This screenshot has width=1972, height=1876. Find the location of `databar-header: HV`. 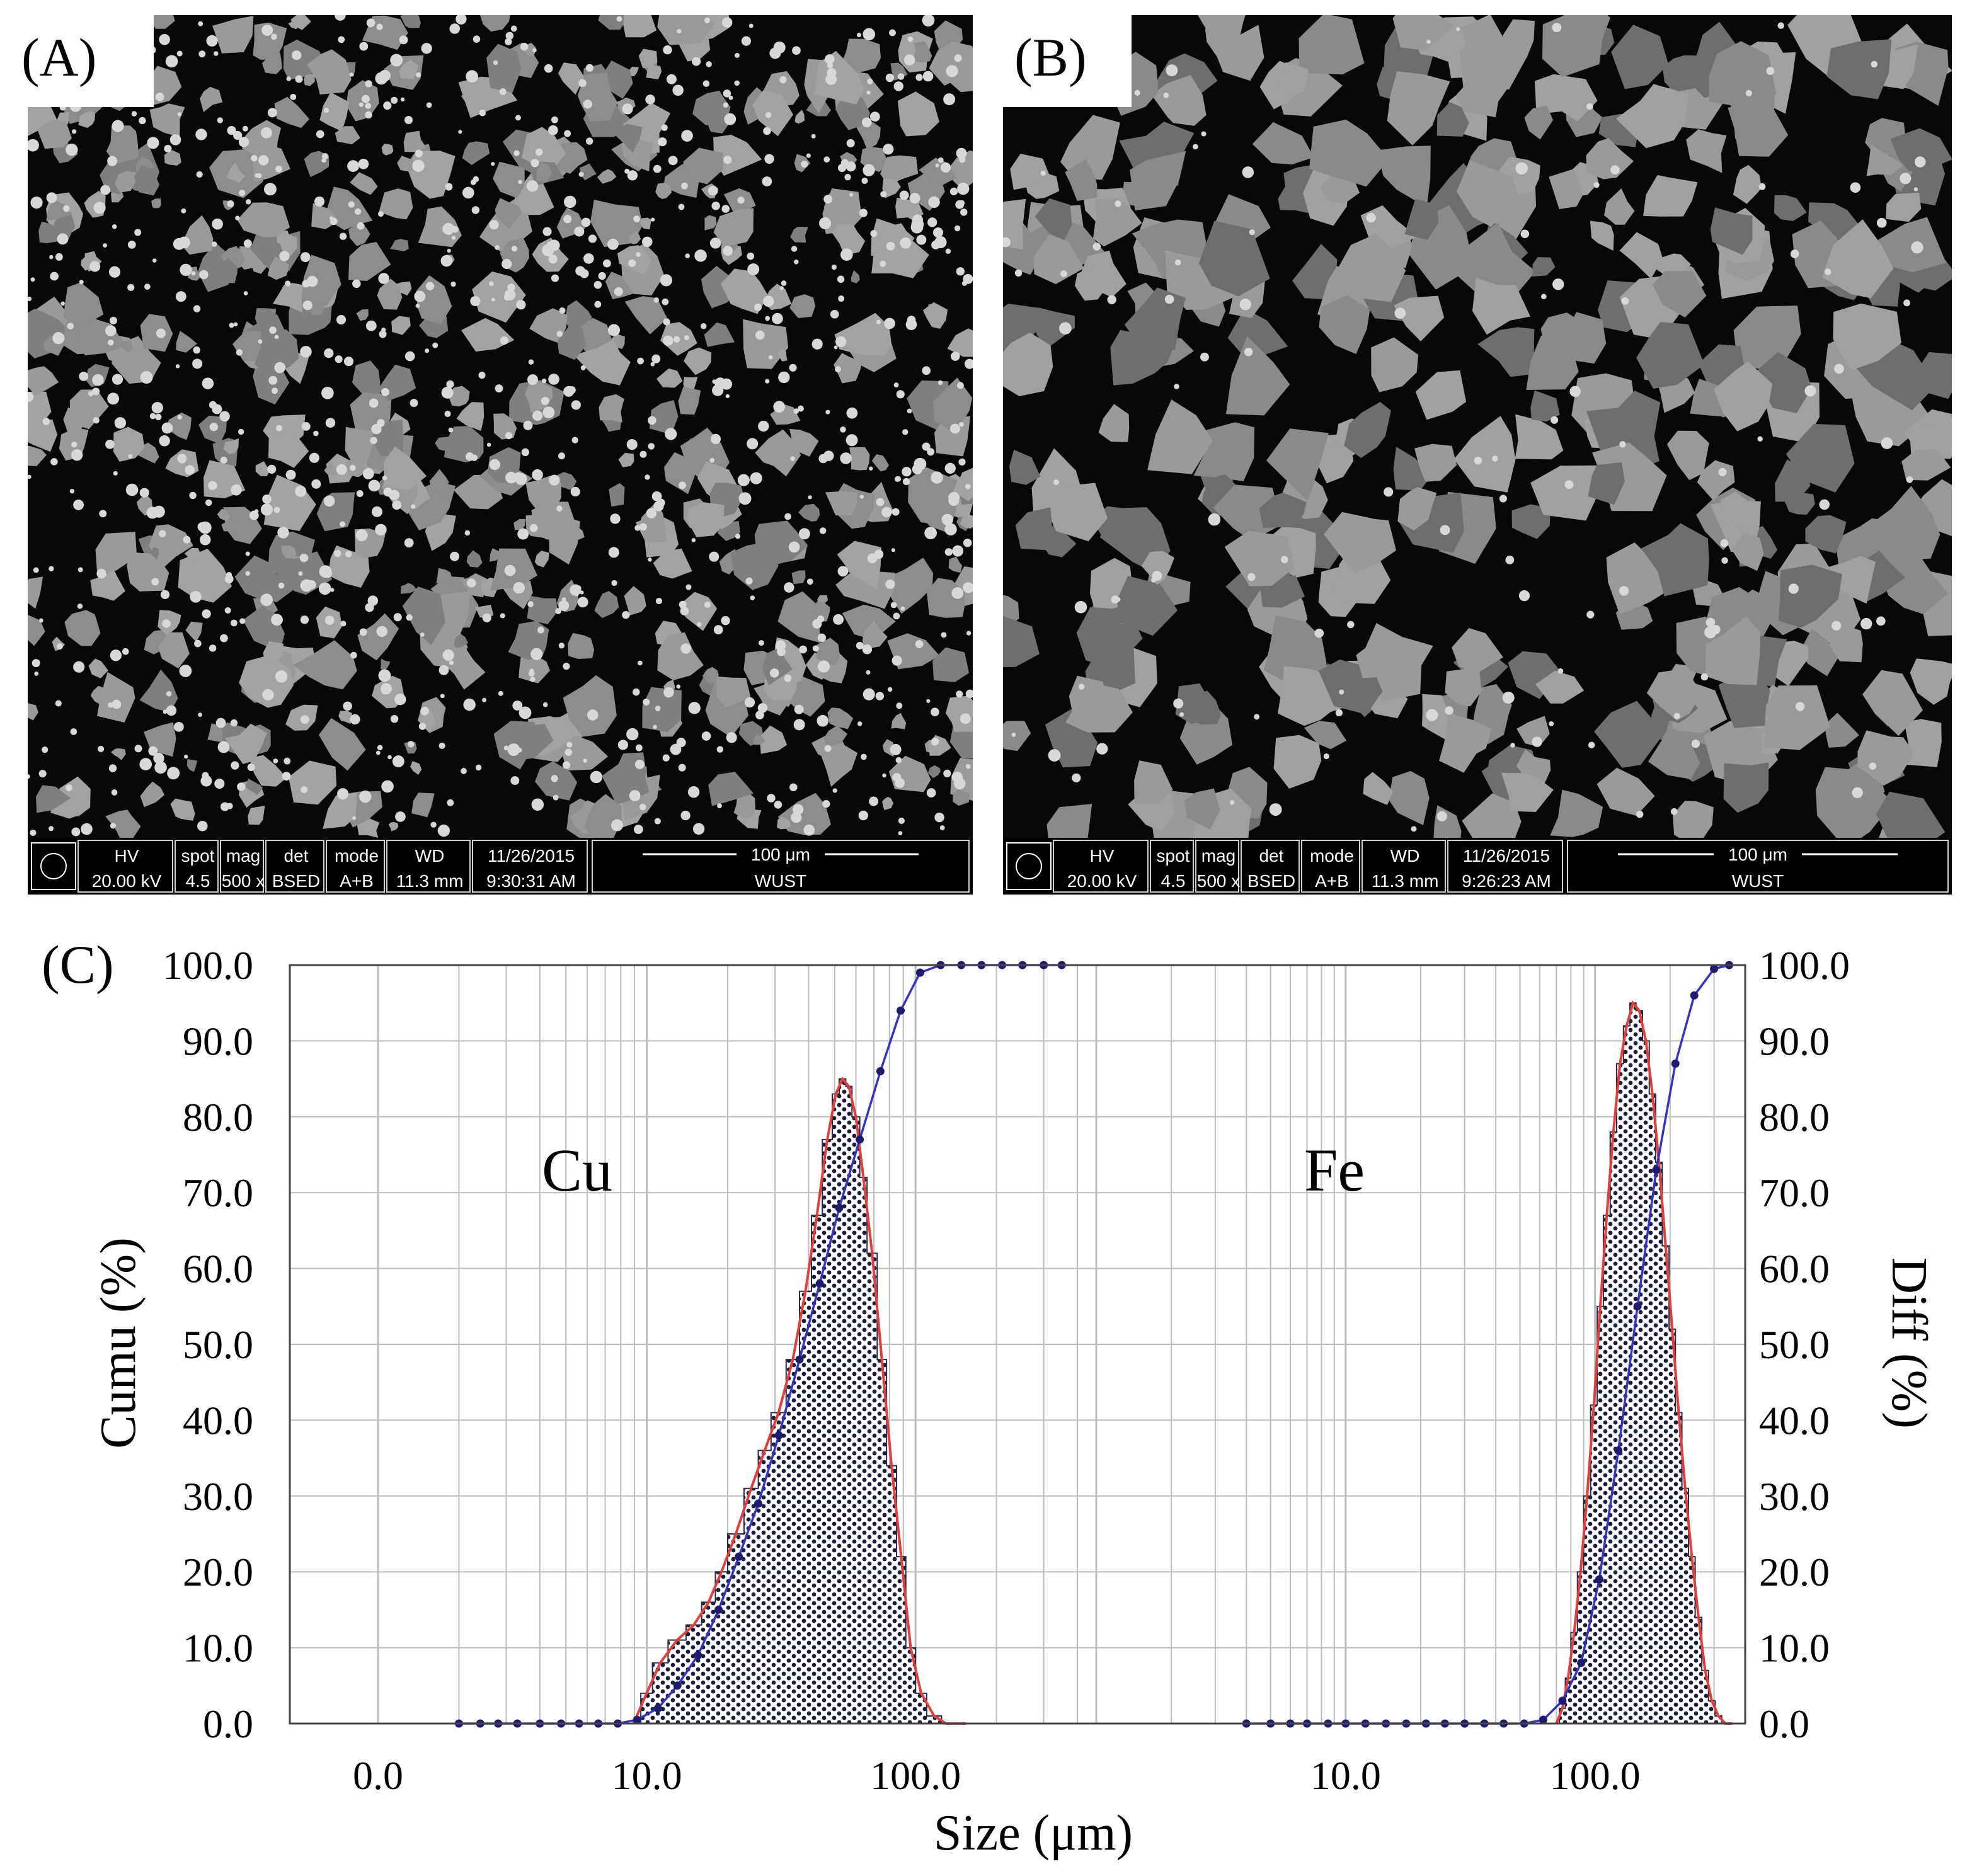

databar-header: HV is located at coordinates (1103, 856).